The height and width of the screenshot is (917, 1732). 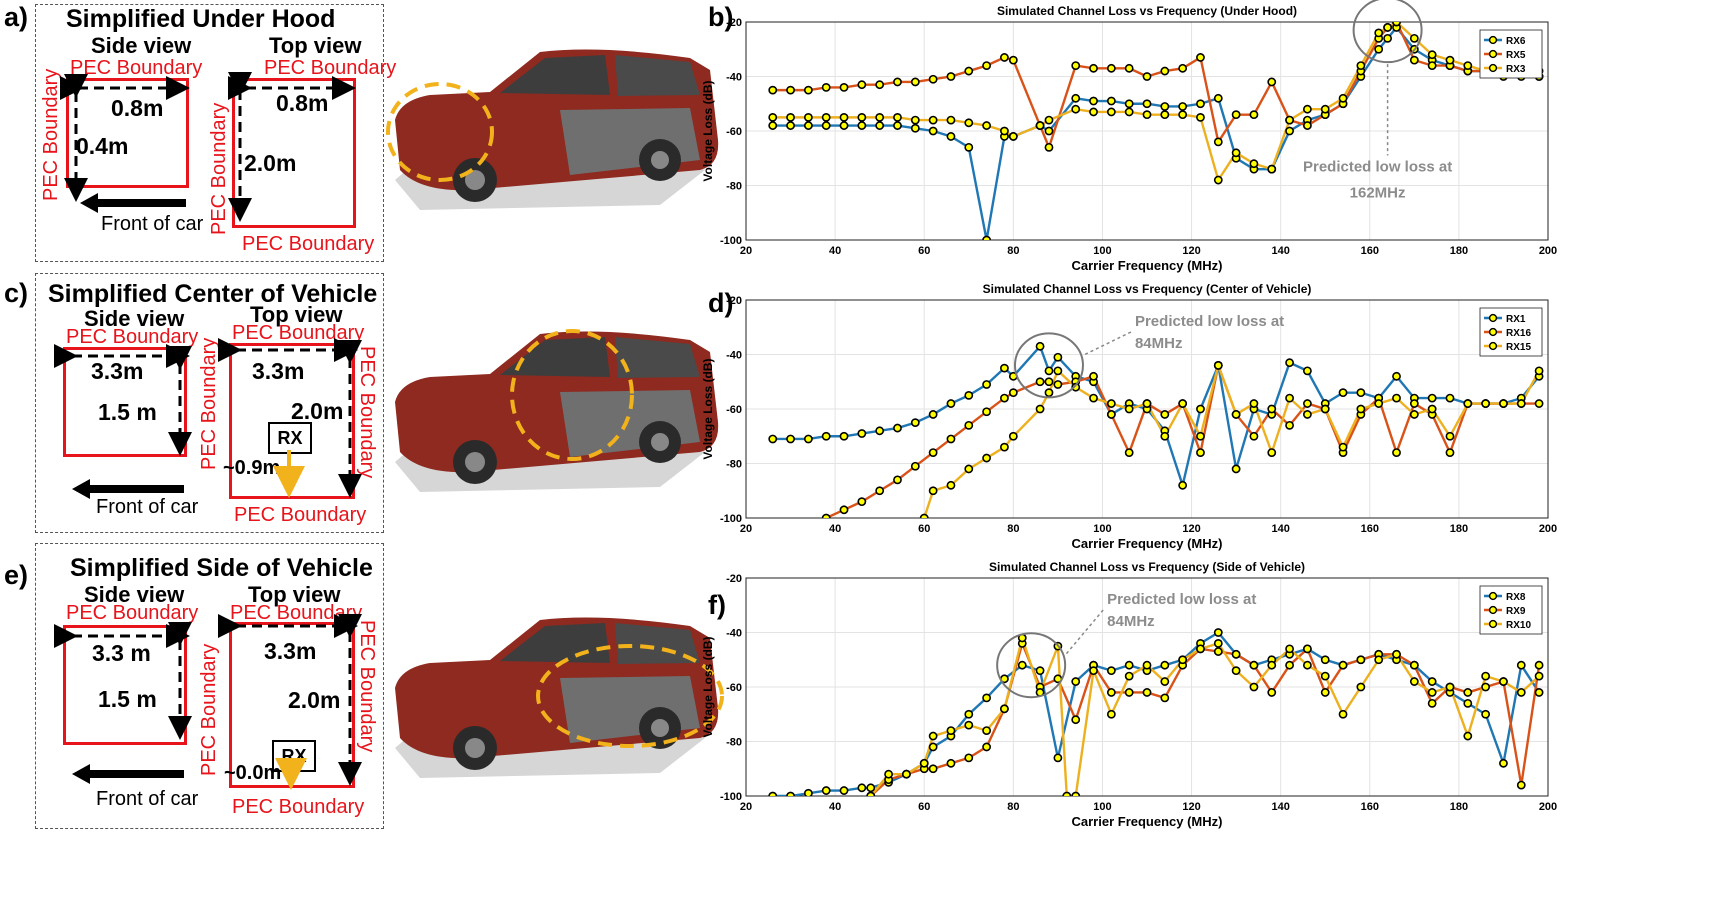 I want to click on legend-label: RX1, so click(x=1516, y=319).